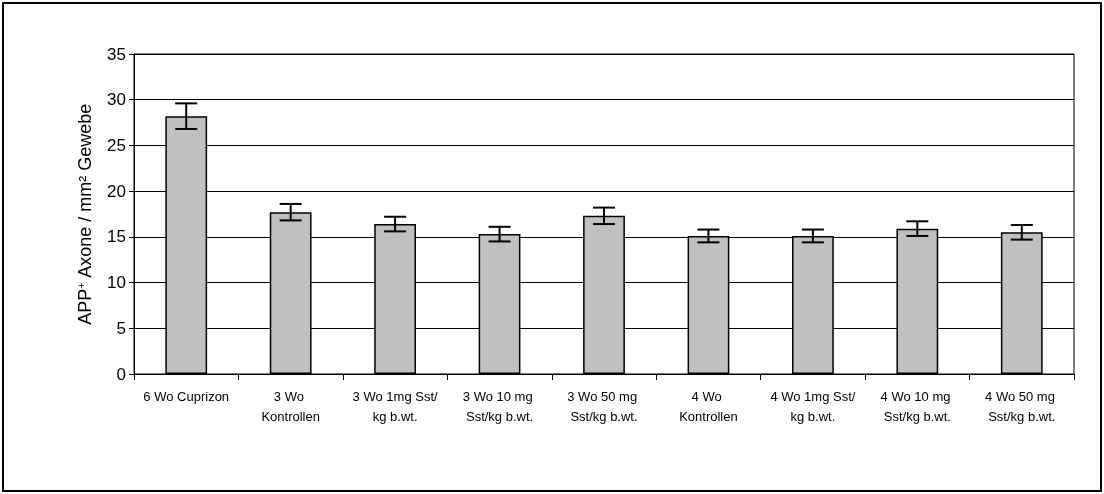 The height and width of the screenshot is (494, 1104). What do you see at coordinates (116, 191) in the screenshot?
I see `y-tick-label: 20` at bounding box center [116, 191].